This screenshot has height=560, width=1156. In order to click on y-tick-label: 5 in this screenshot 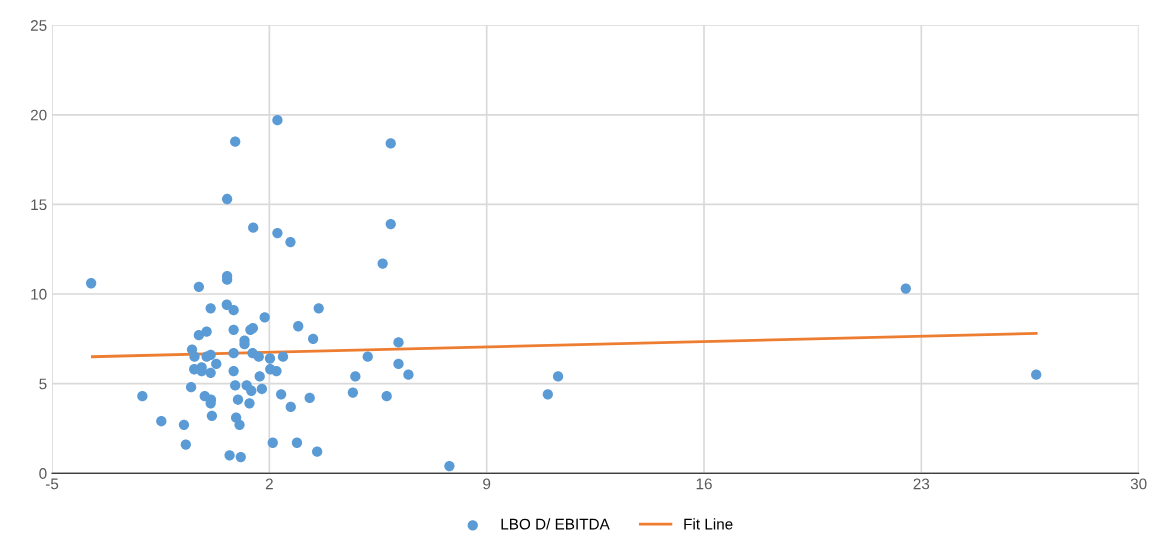, I will do `click(43, 384)`.